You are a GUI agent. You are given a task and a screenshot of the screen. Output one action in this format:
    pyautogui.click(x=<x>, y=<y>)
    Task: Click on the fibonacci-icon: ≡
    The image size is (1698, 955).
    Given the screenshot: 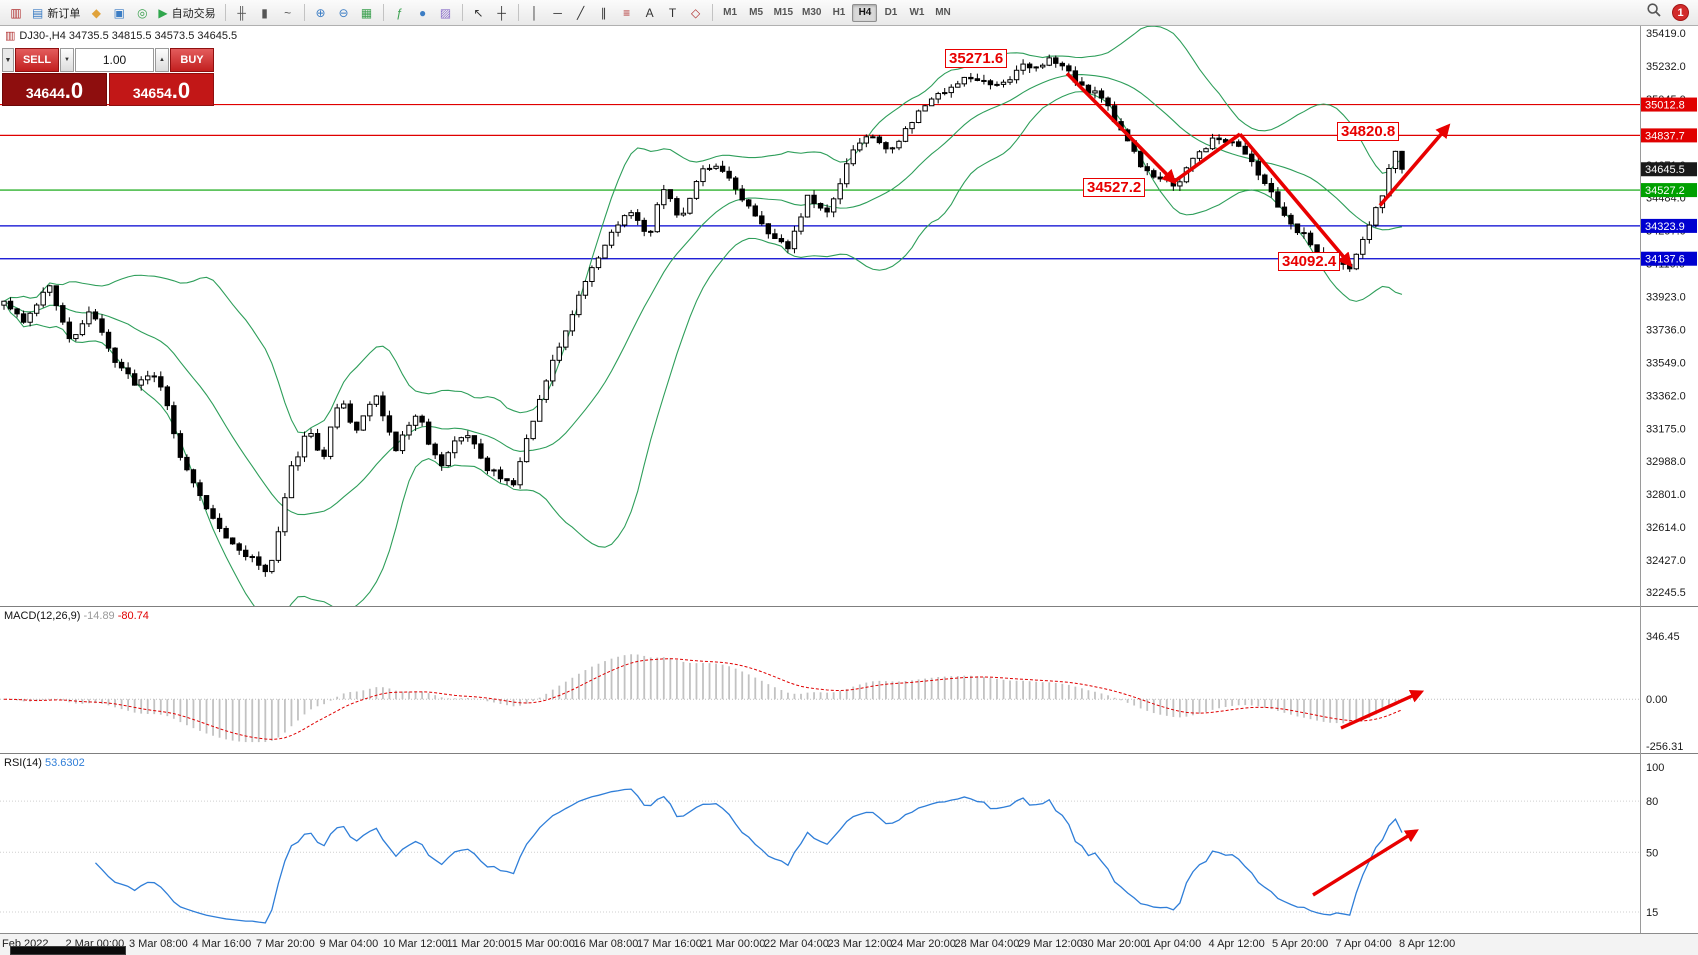 What is the action you would take?
    pyautogui.click(x=627, y=13)
    